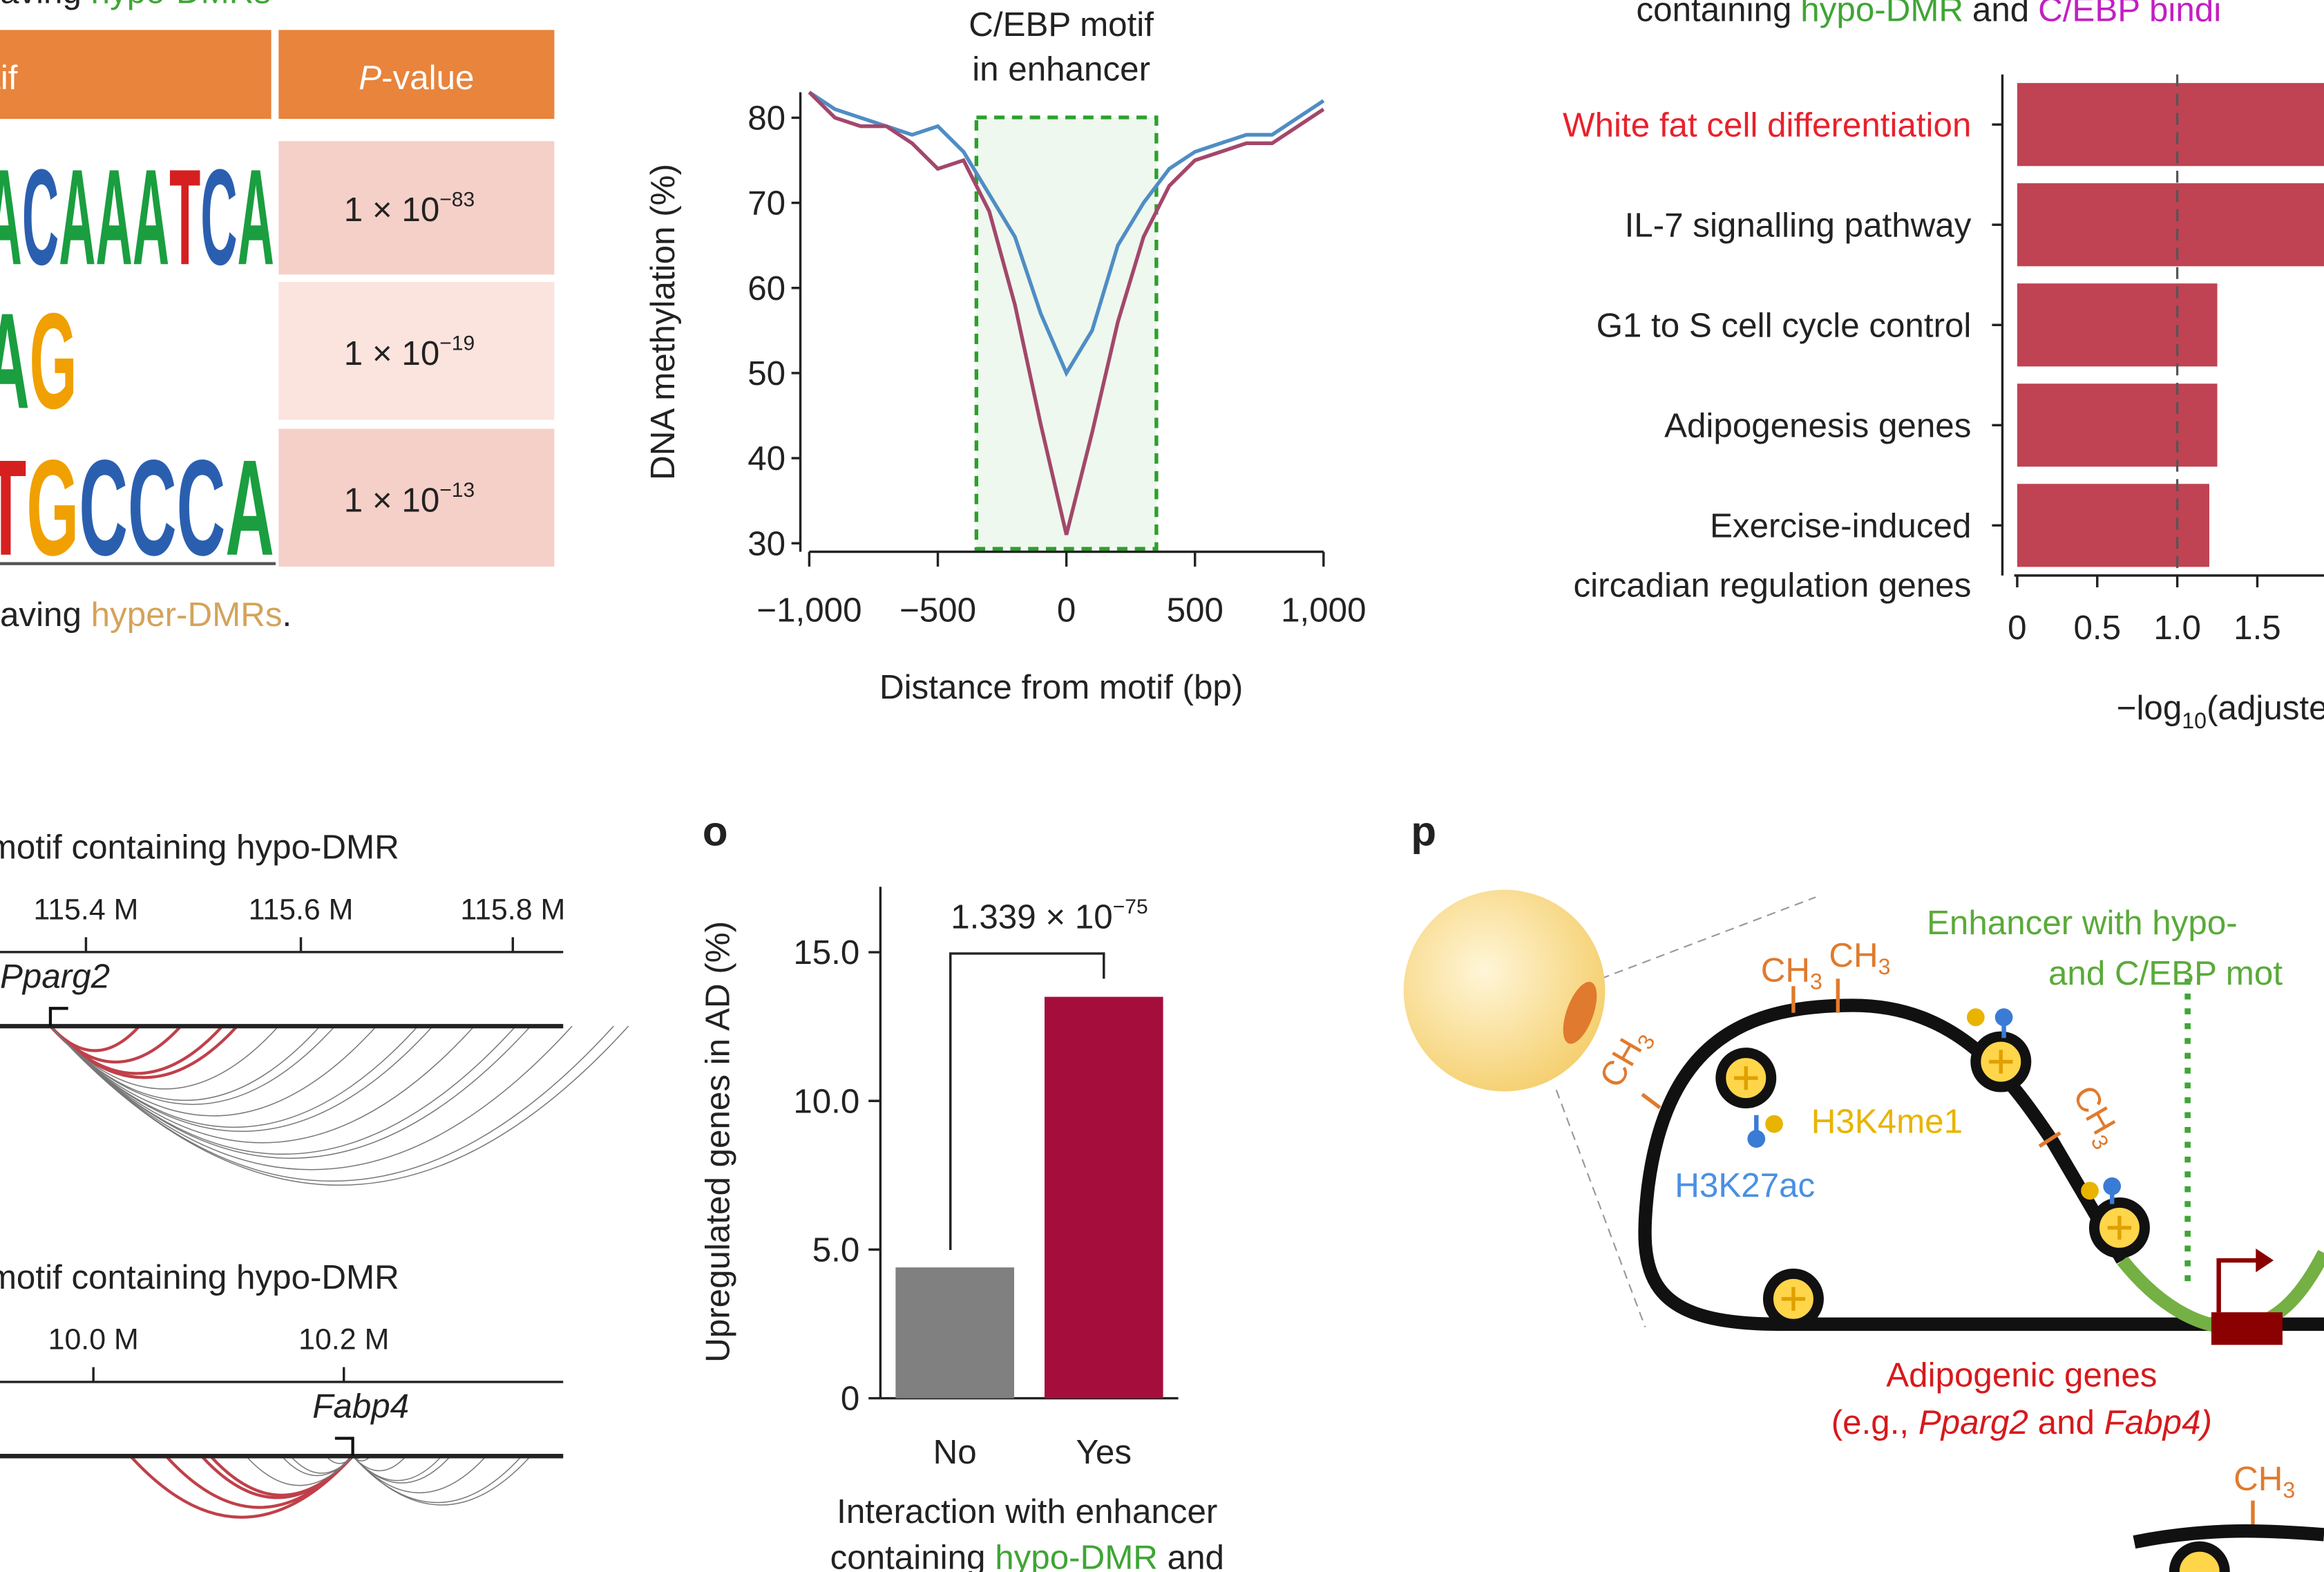 This screenshot has width=2324, height=1572. I want to click on y-tick-label: 50, so click(766, 373).